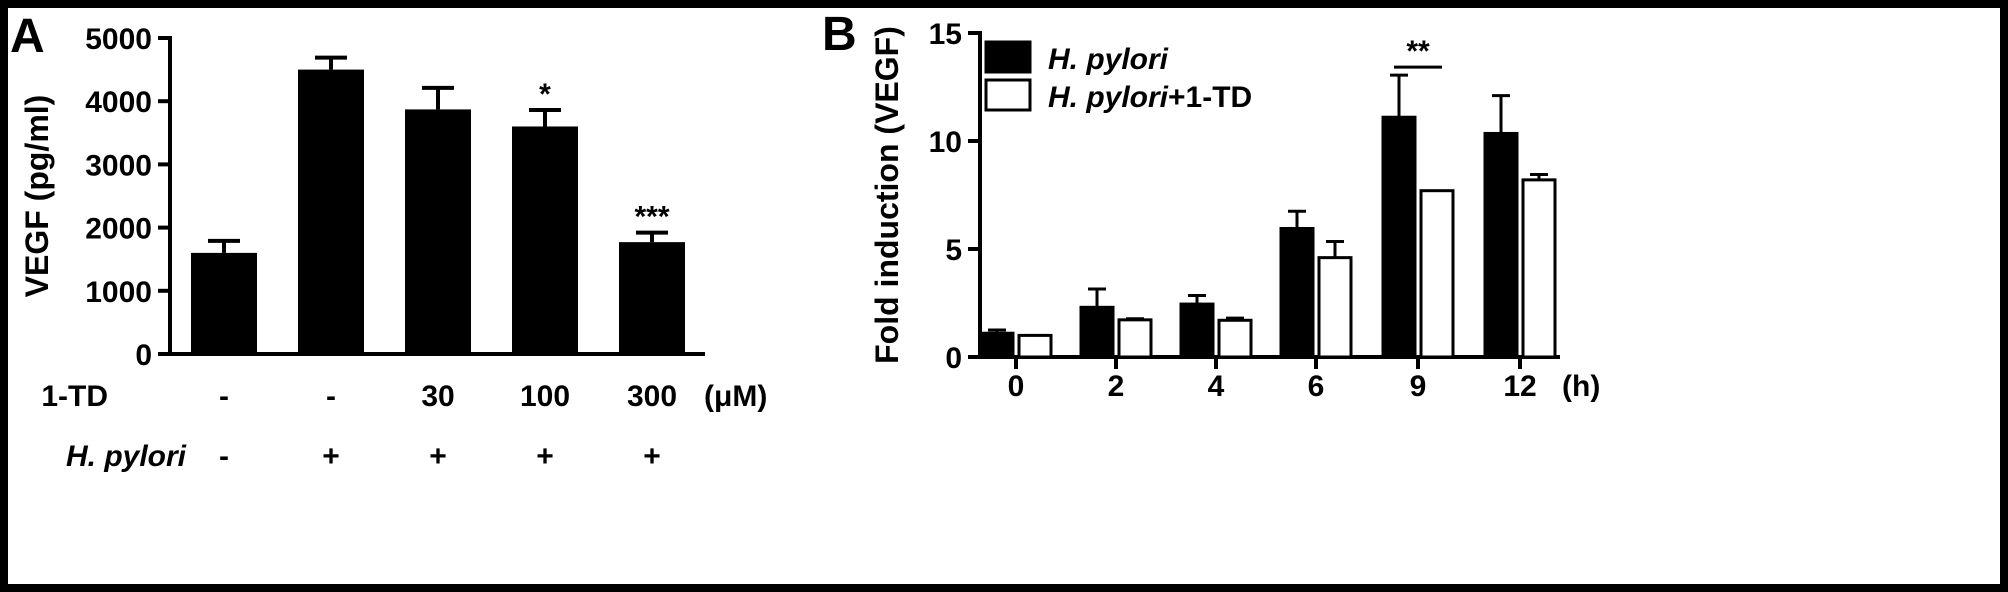 The height and width of the screenshot is (592, 2008). What do you see at coordinates (1216, 386) in the screenshot?
I see `x-tick-label-b: 4` at bounding box center [1216, 386].